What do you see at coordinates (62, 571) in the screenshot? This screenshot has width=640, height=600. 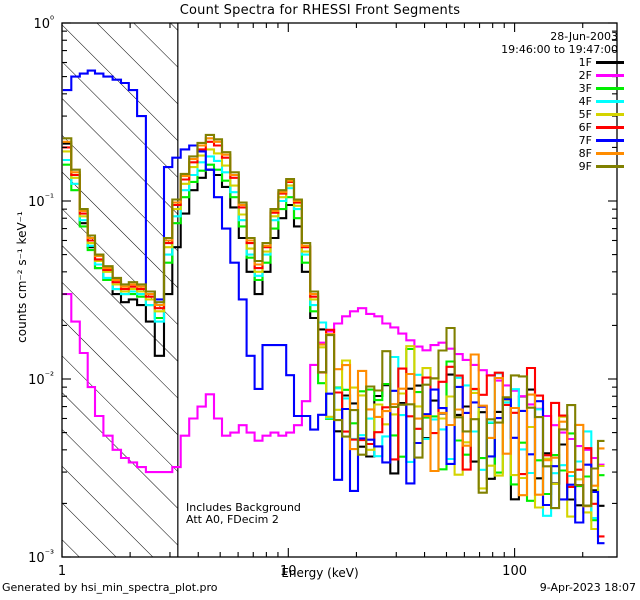 I see `x-tick-label: 1` at bounding box center [62, 571].